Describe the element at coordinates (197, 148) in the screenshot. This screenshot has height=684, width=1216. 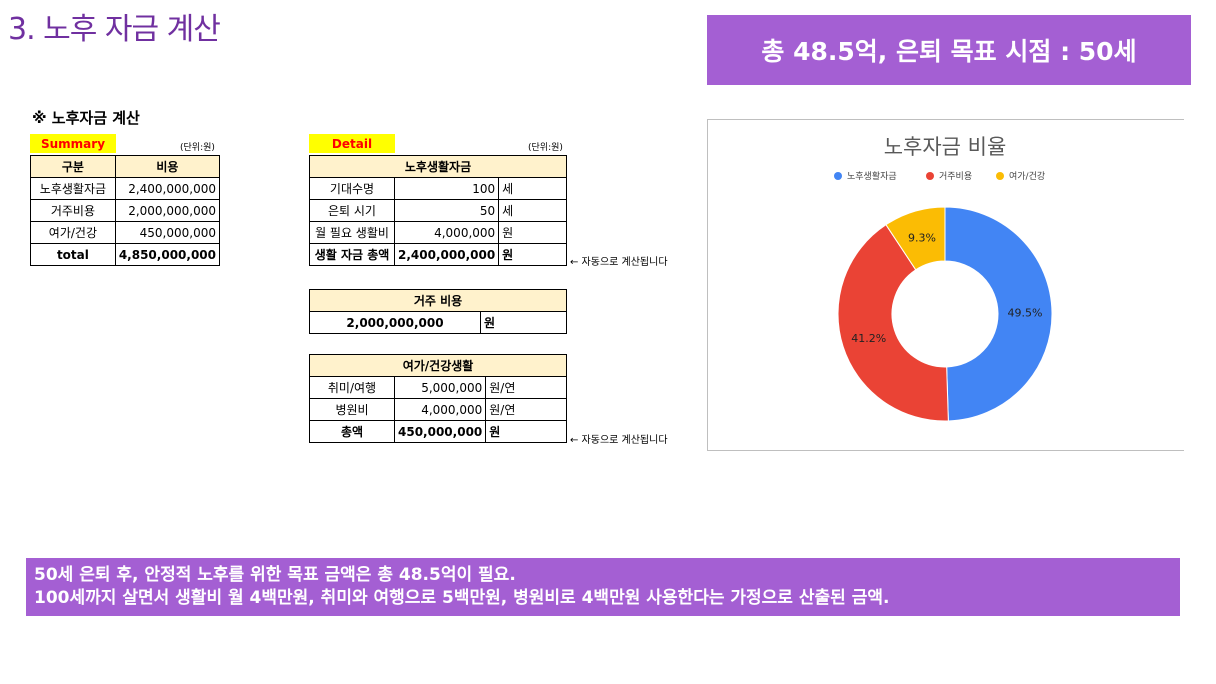
I see `summary-unit-label: (단위:원)` at that location.